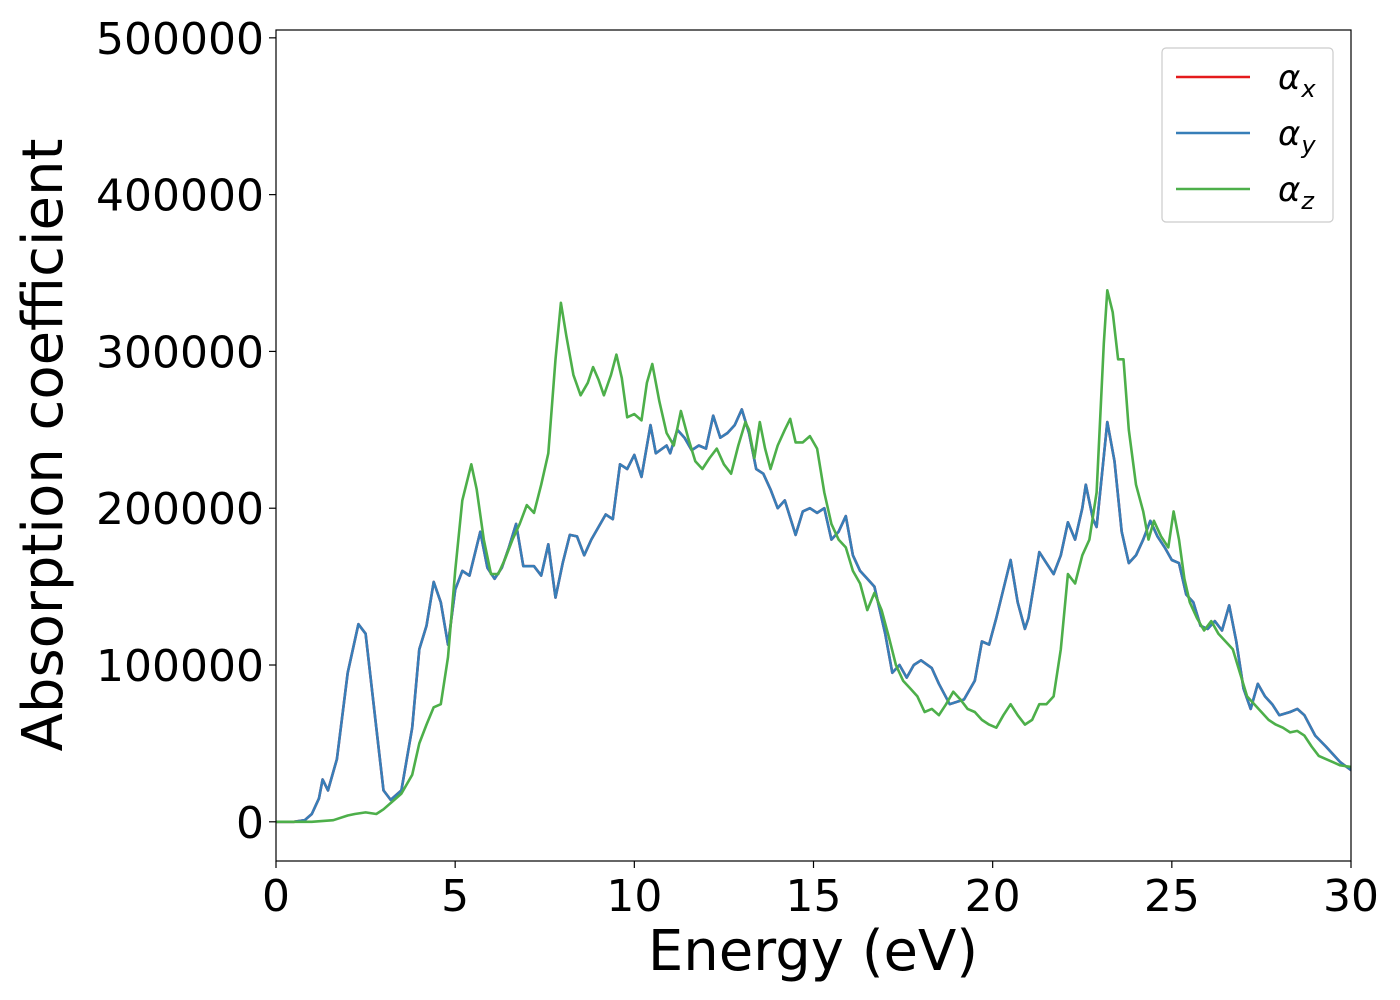  I want to click on x-tick-label: 15, so click(814, 896).